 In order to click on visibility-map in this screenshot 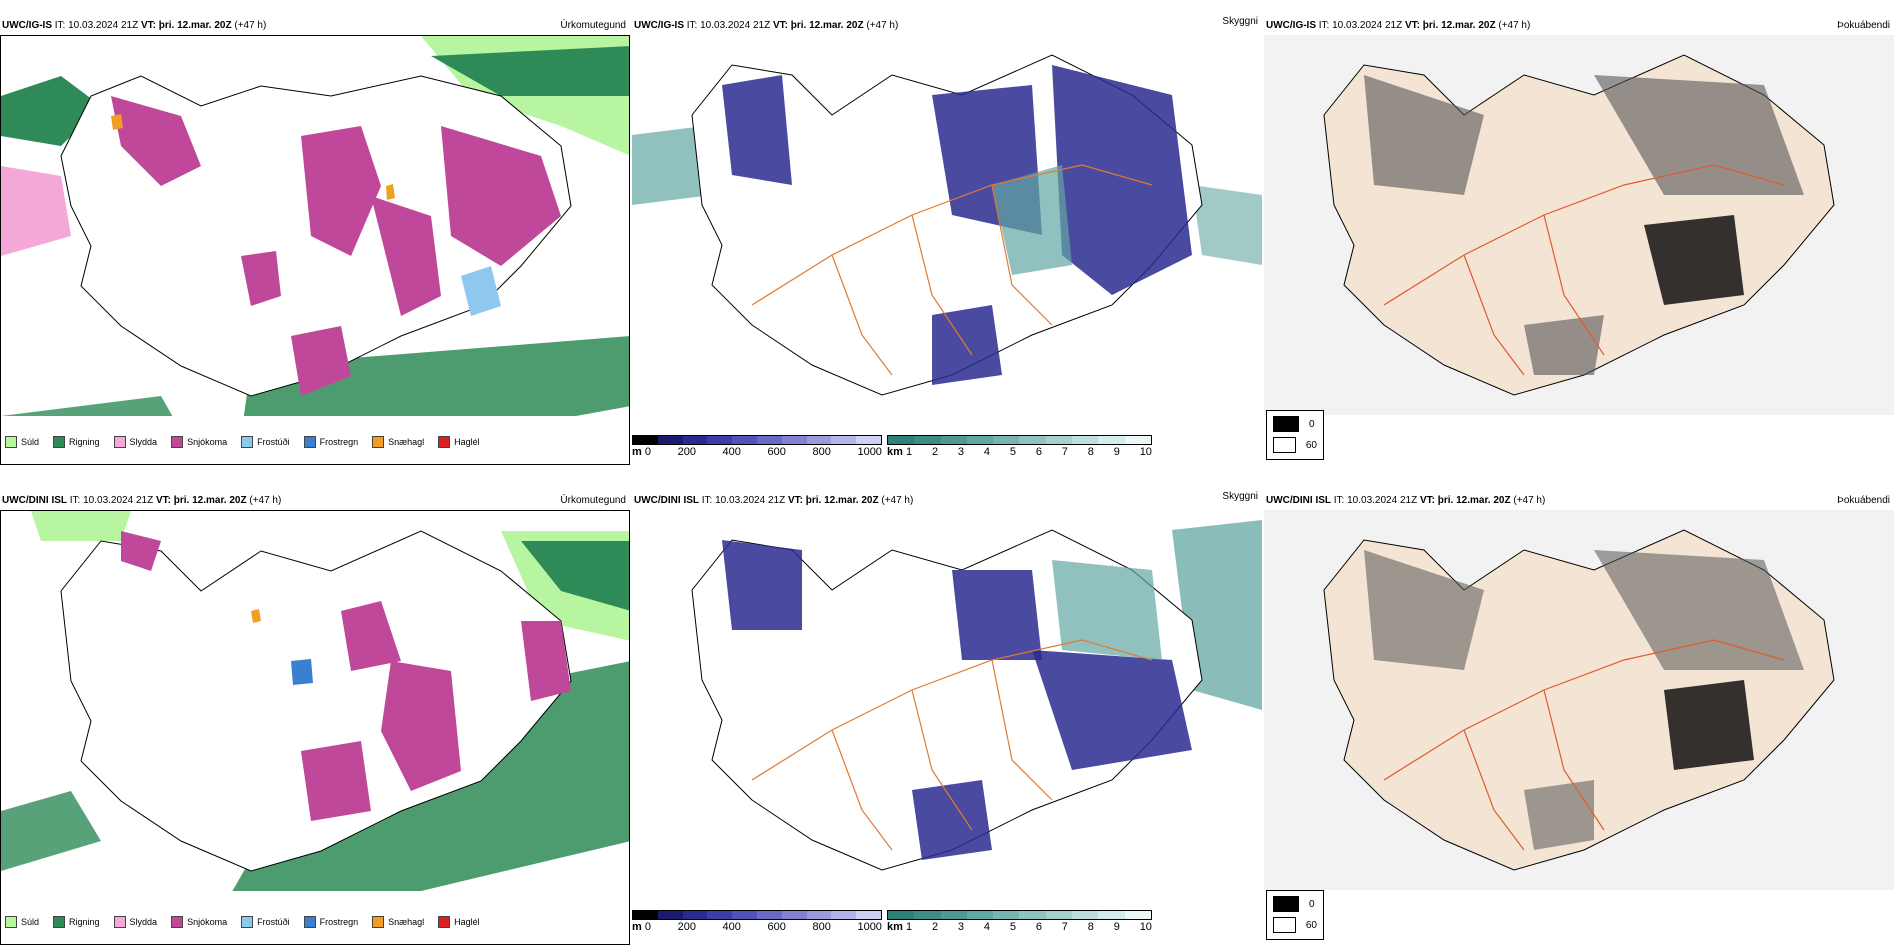, I will do `click(976, 695)`.